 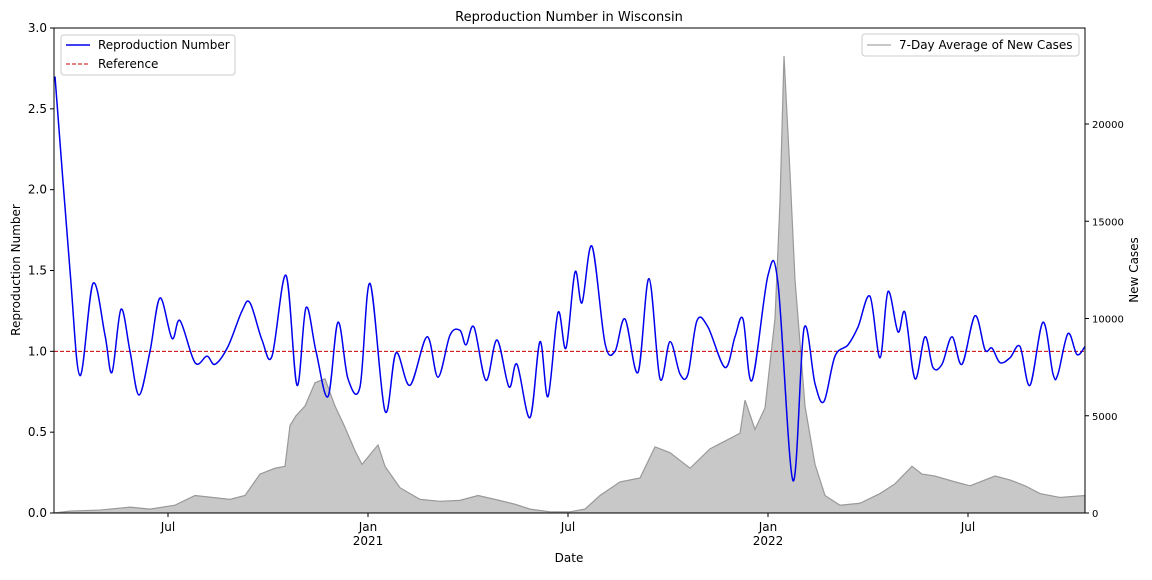 What do you see at coordinates (1134, 270) in the screenshot?
I see `y2-axis-label: New Cases` at bounding box center [1134, 270].